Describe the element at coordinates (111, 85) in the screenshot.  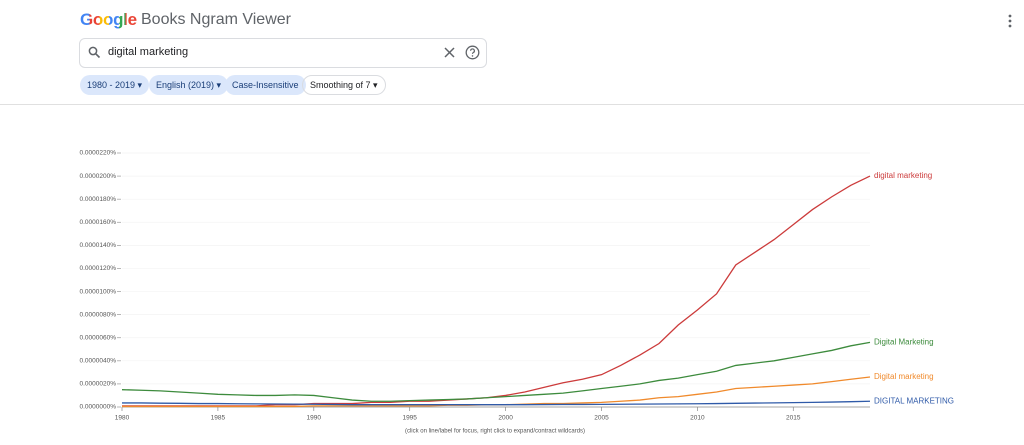
I see `chip-label: 1980 - 2019` at that location.